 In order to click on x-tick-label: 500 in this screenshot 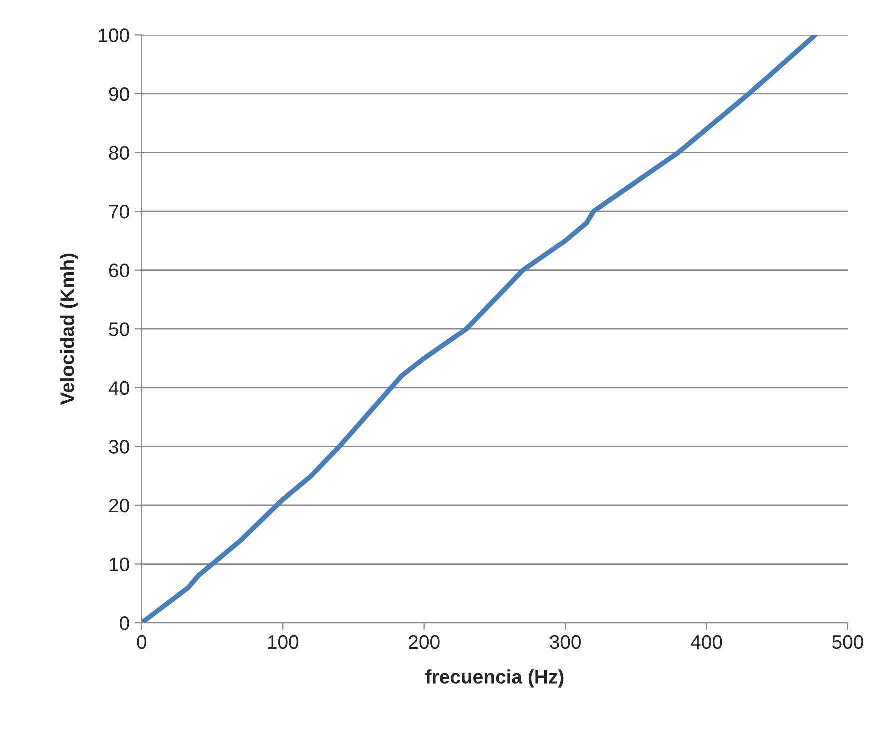, I will do `click(848, 642)`.